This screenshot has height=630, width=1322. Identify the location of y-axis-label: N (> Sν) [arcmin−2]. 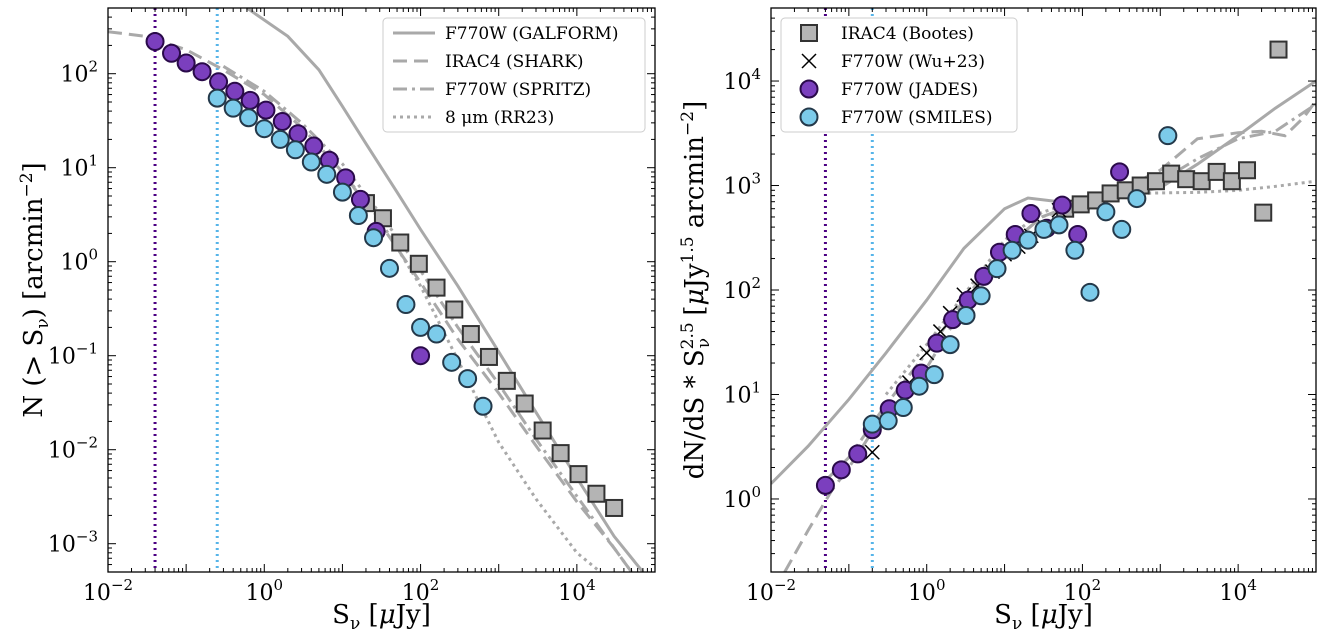
(35, 289).